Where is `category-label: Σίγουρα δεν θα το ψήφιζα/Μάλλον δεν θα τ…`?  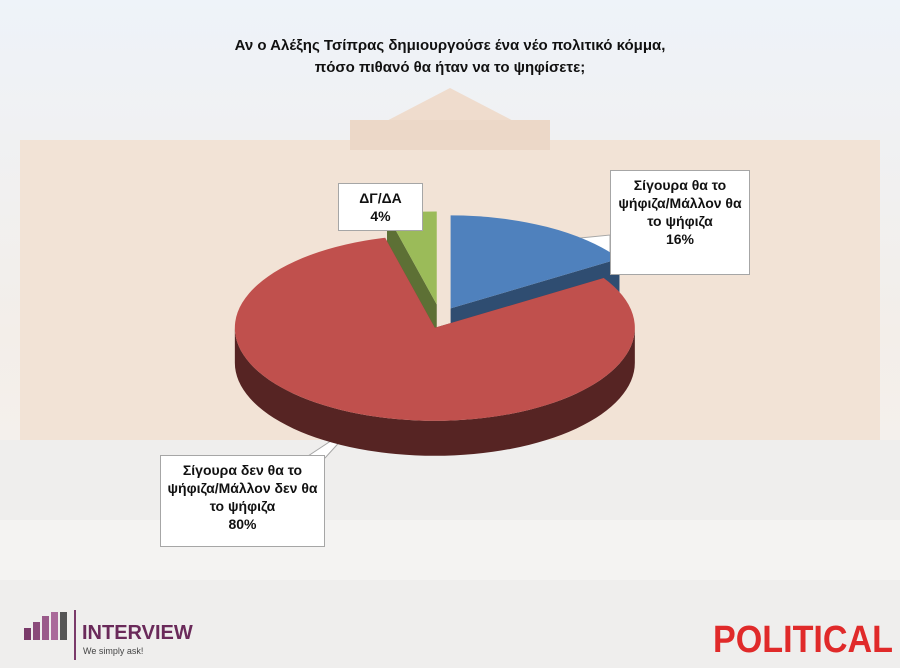
category-label: Σίγουρα δεν θα το ψήφιζα/Μάλλον δεν θα τ… is located at coordinates (242, 488).